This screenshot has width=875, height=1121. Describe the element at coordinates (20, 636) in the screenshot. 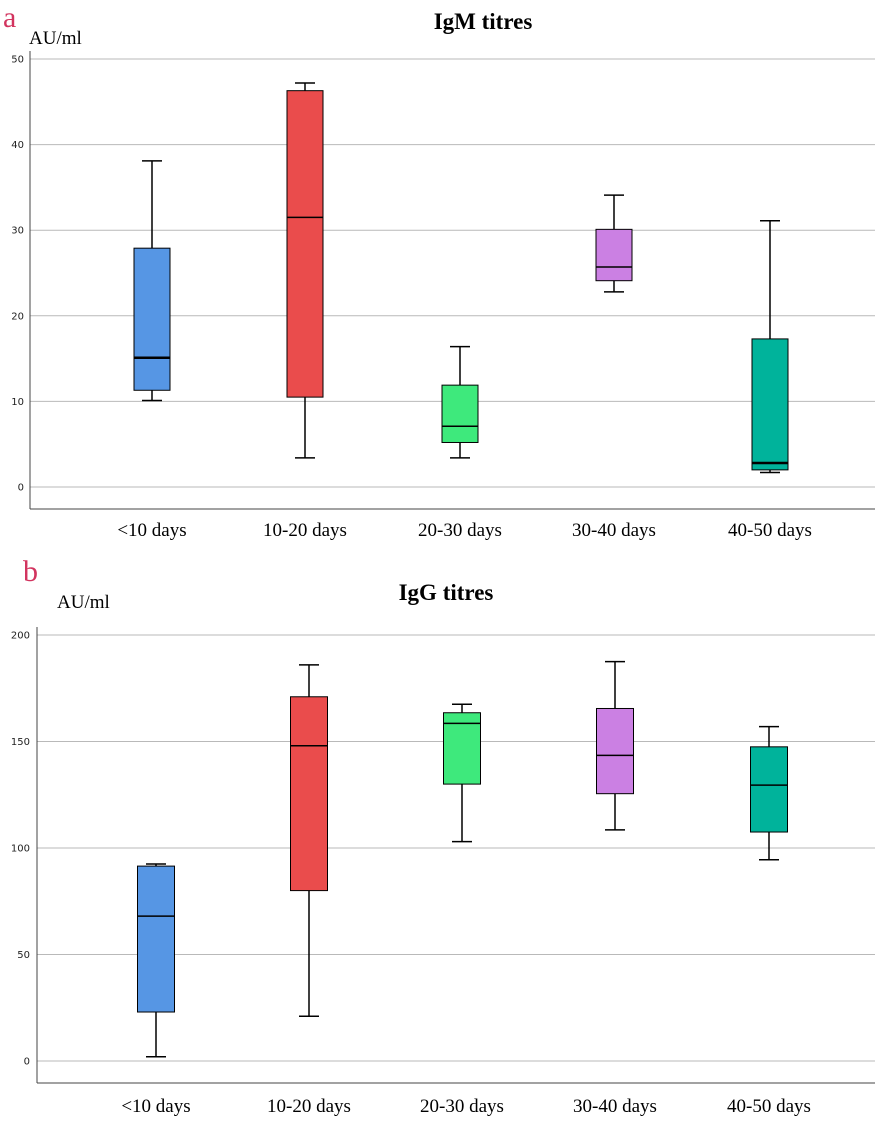

I see `y-tick-label: 200` at that location.